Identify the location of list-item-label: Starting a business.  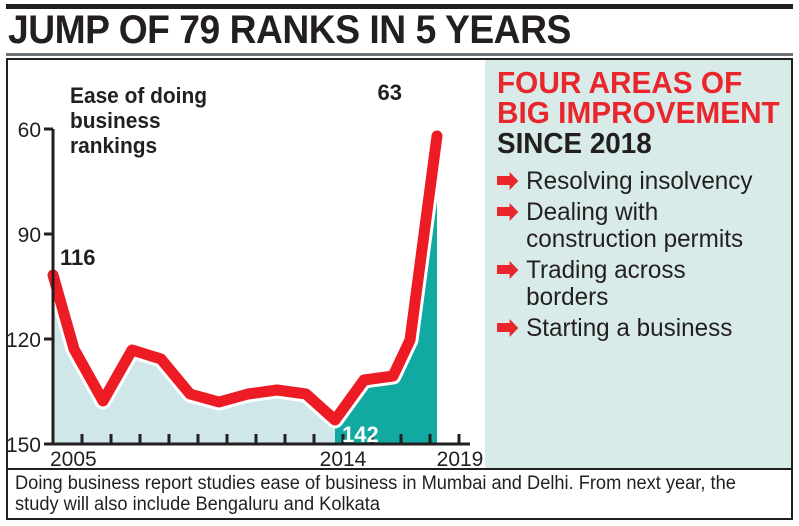
(629, 328).